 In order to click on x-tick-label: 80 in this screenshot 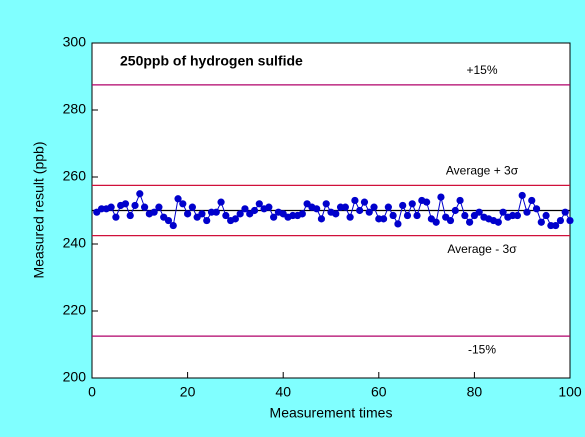, I will do `click(475, 392)`.